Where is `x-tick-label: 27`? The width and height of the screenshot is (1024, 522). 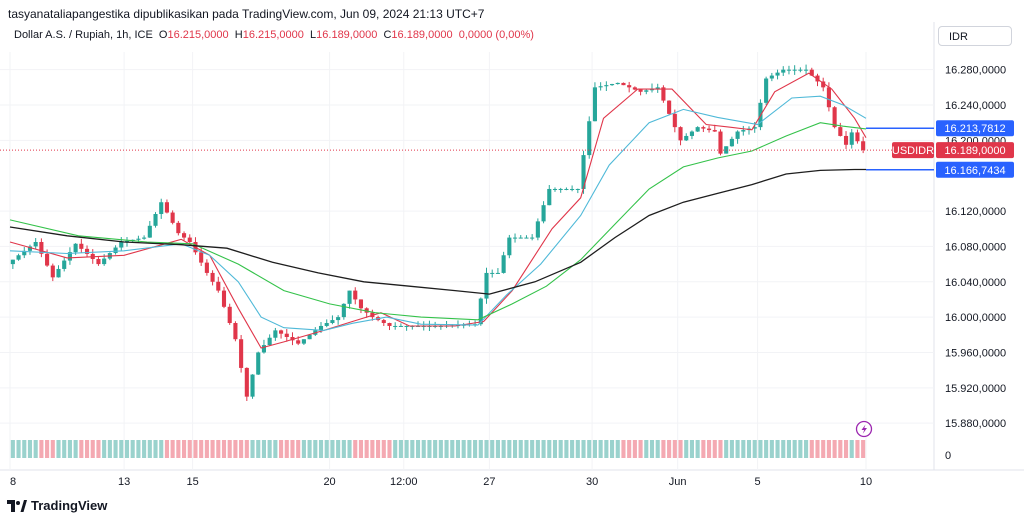
x-tick-label: 27 is located at coordinates (489, 482).